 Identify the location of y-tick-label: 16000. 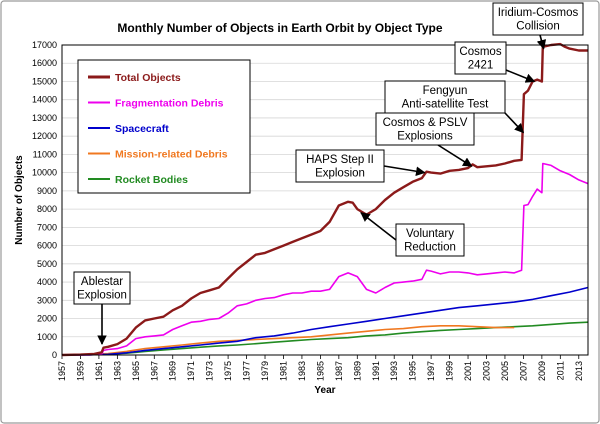
(44, 63).